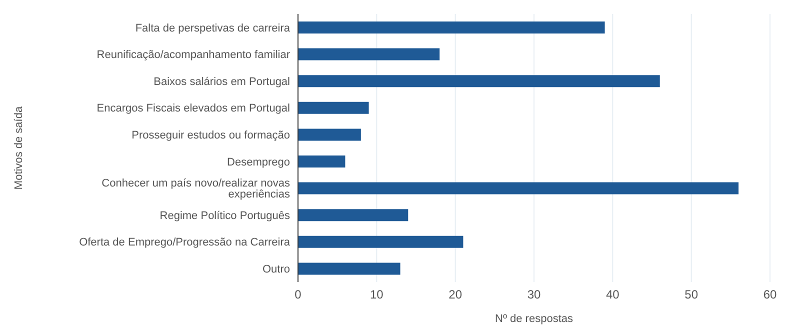  Describe the element at coordinates (258, 162) in the screenshot. I see `y-tick-label: Desemprego` at that location.